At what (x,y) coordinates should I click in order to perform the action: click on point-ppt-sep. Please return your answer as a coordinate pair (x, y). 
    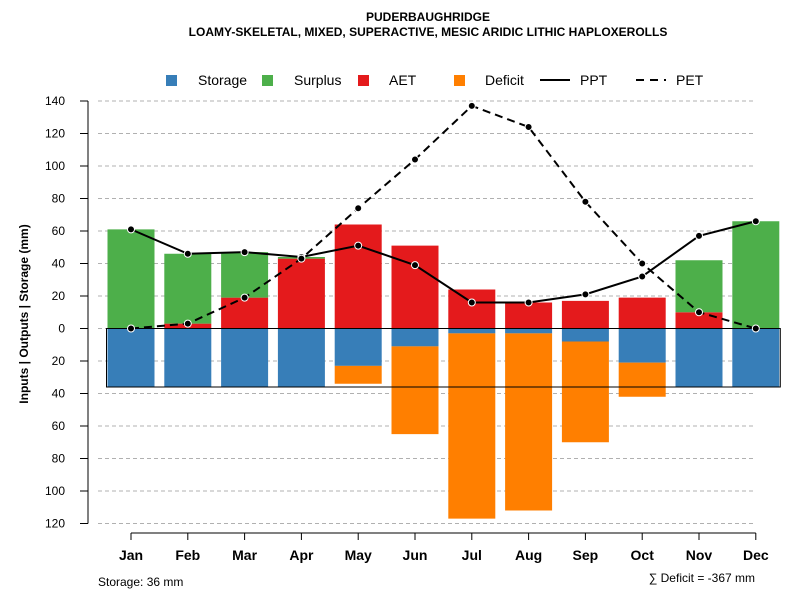
    Looking at the image, I should click on (585, 294).